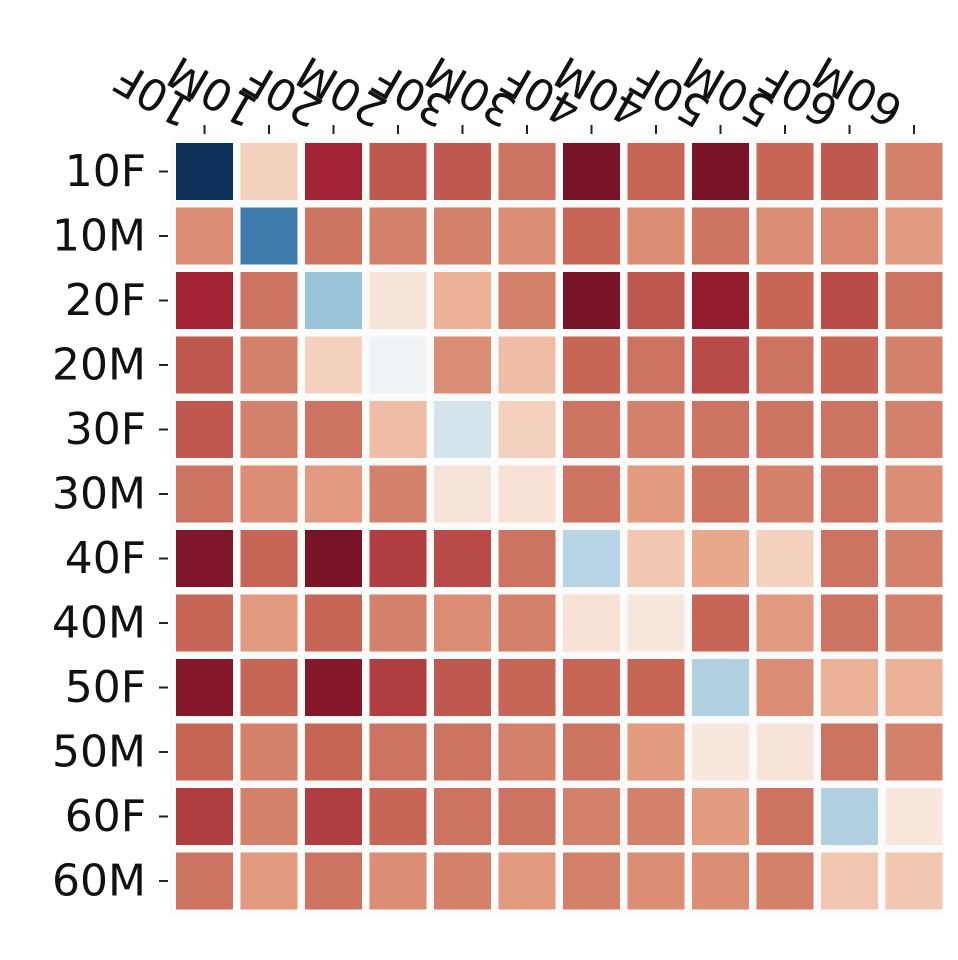 The height and width of the screenshot is (960, 958). What do you see at coordinates (720, 816) in the screenshot?
I see `heatmap-cell-60F-50F` at bounding box center [720, 816].